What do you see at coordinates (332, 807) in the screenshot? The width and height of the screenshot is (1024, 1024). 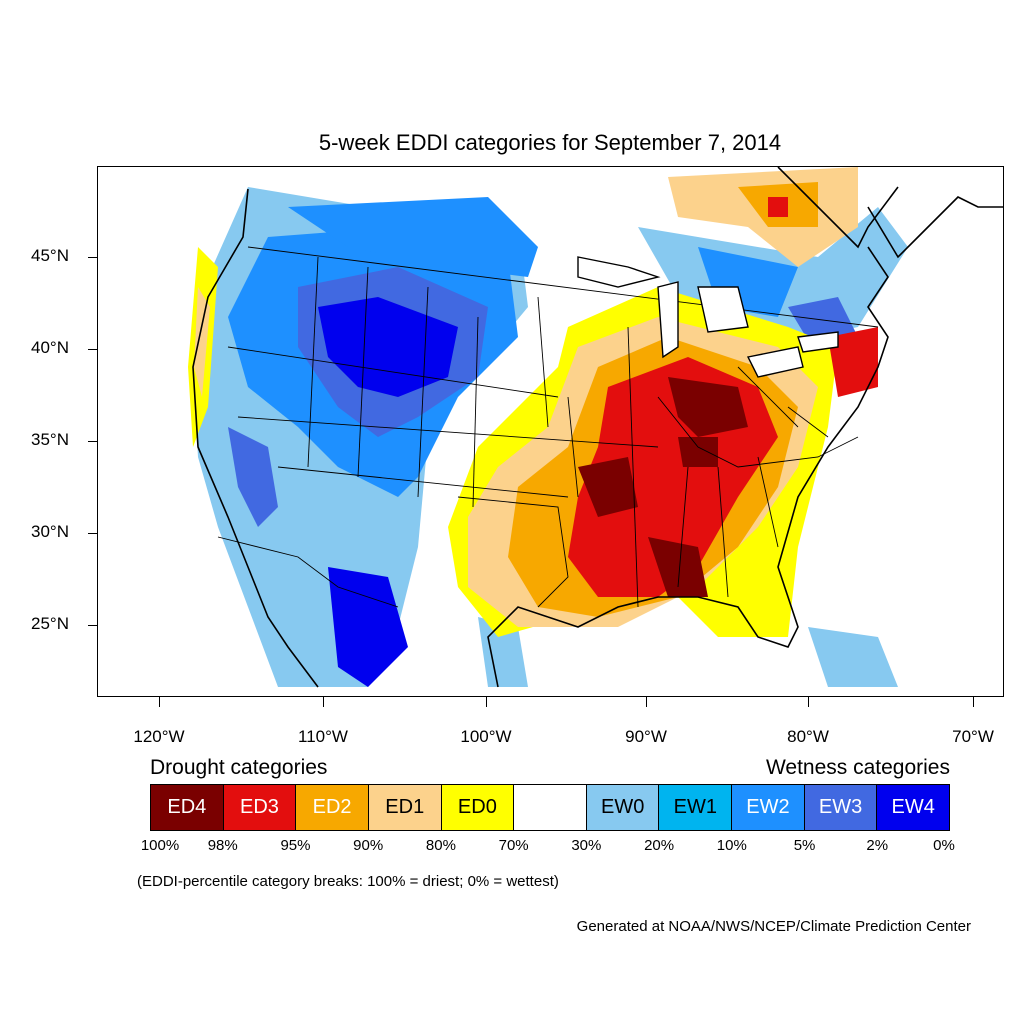 I see `legend-swatch-ed2: ED2` at bounding box center [332, 807].